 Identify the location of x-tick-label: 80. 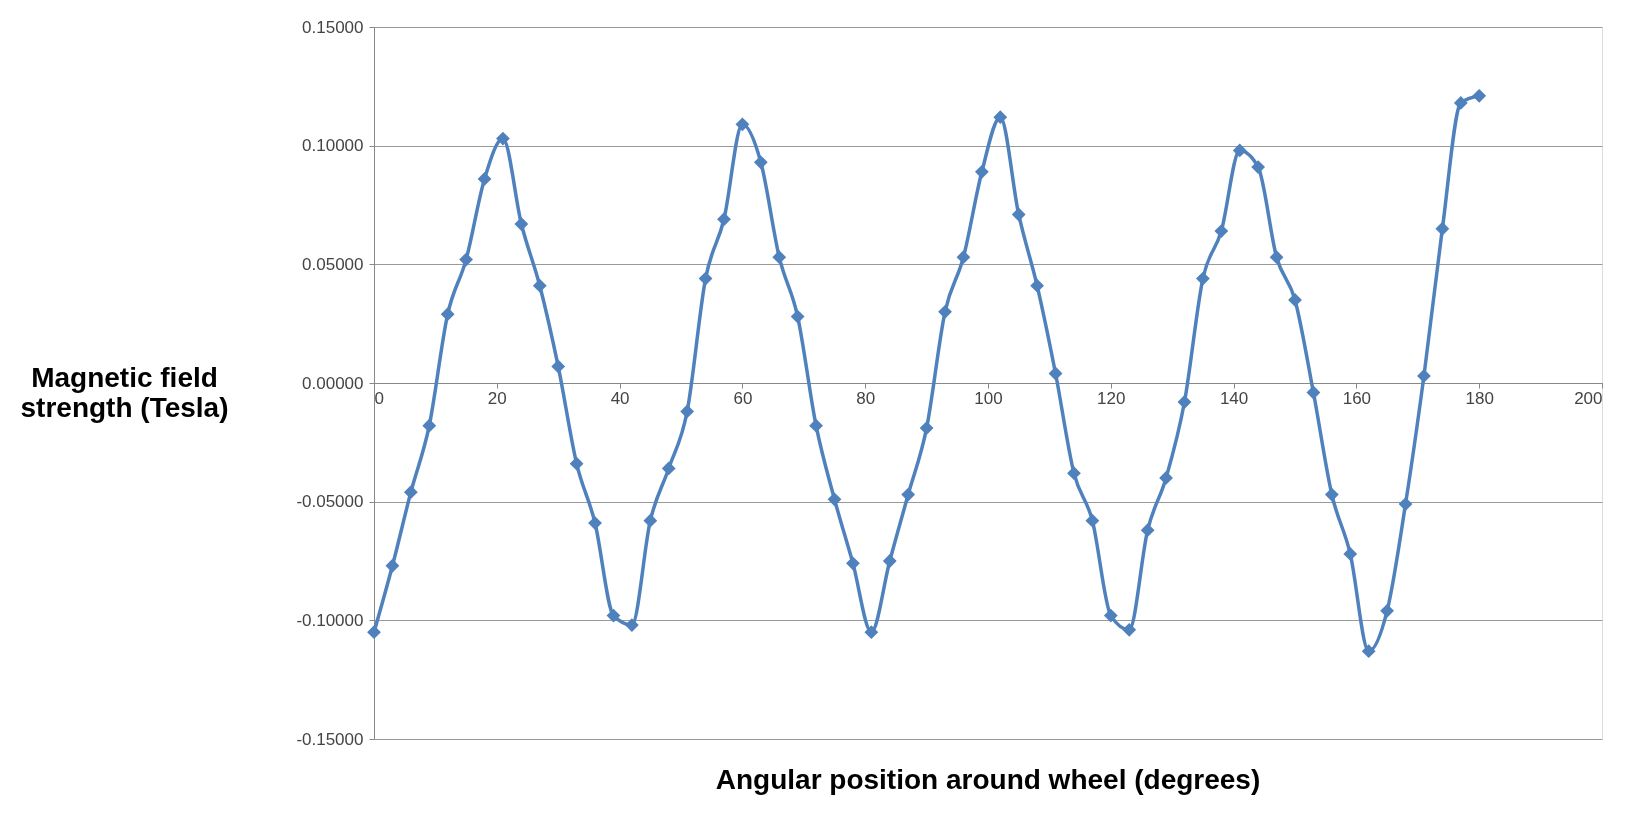
(866, 398).